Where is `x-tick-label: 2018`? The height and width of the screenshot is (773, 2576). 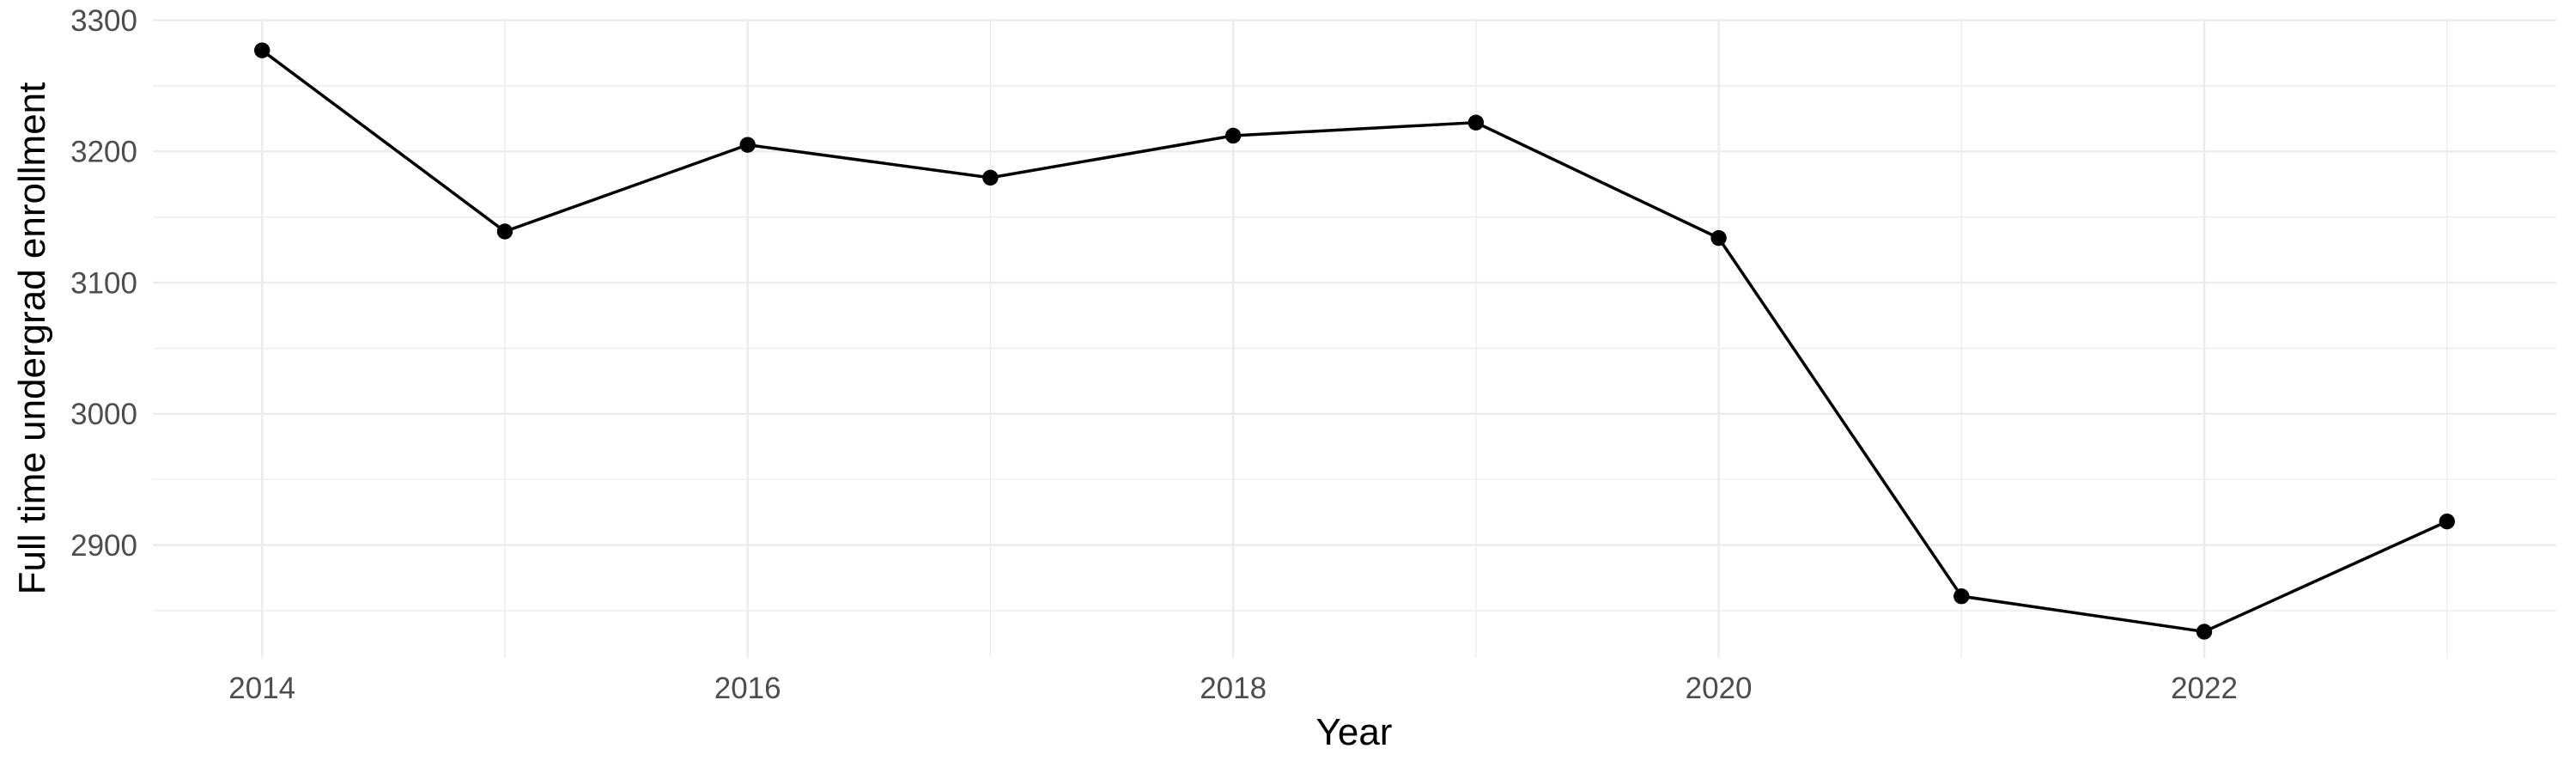 x-tick-label: 2018 is located at coordinates (1233, 688).